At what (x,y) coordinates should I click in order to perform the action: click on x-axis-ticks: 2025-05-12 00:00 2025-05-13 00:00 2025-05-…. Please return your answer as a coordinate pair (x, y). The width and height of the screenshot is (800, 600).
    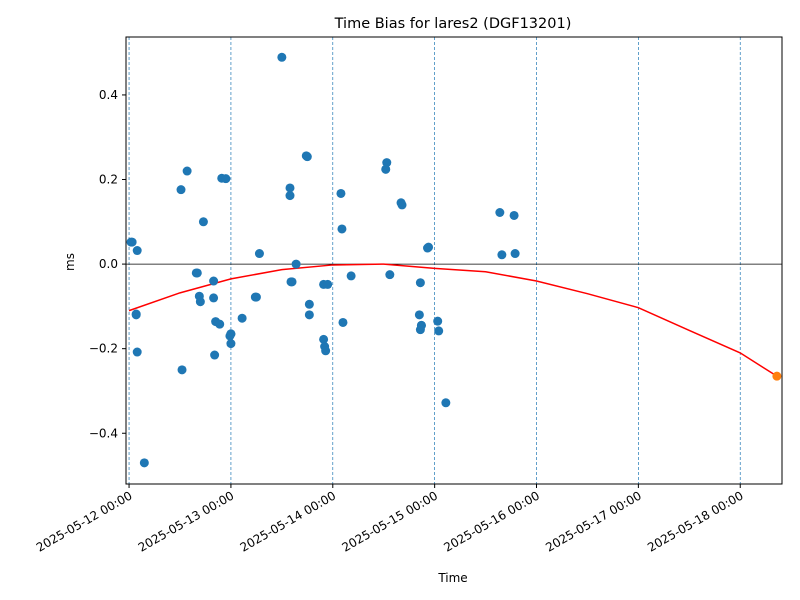
    Looking at the image, I should click on (390, 519).